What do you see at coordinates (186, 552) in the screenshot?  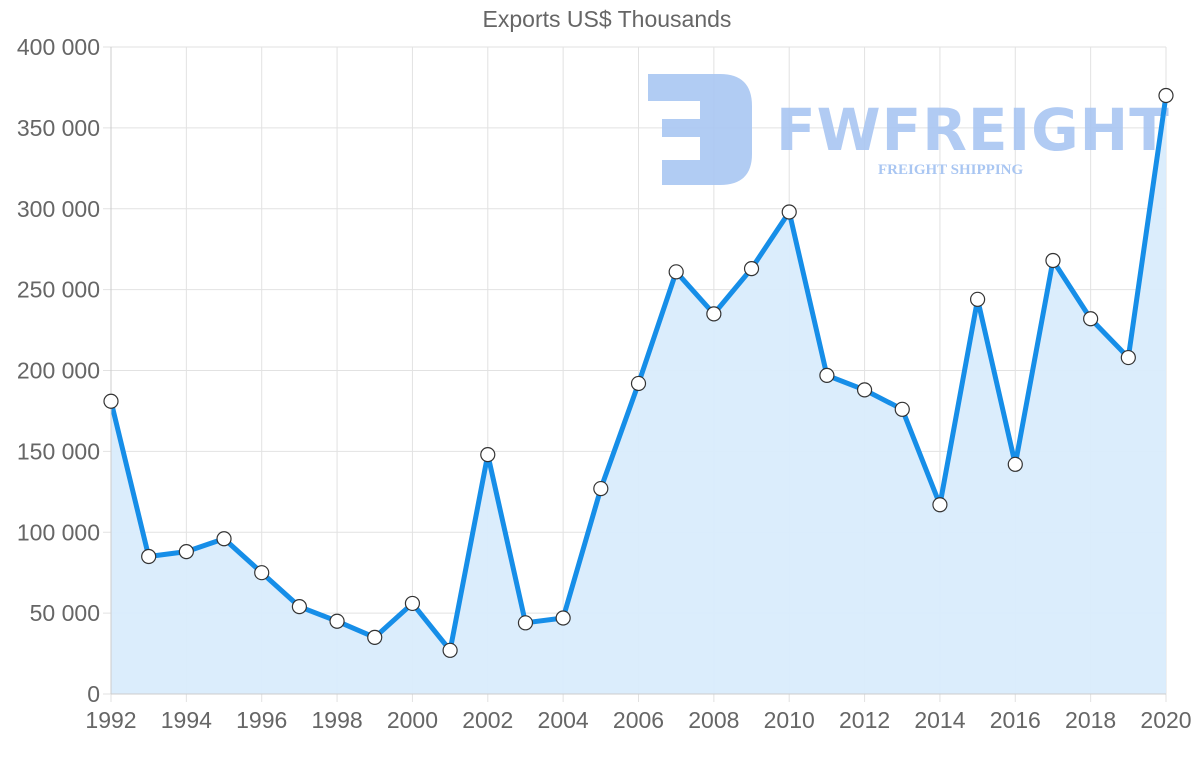 I see `data-point-1994` at bounding box center [186, 552].